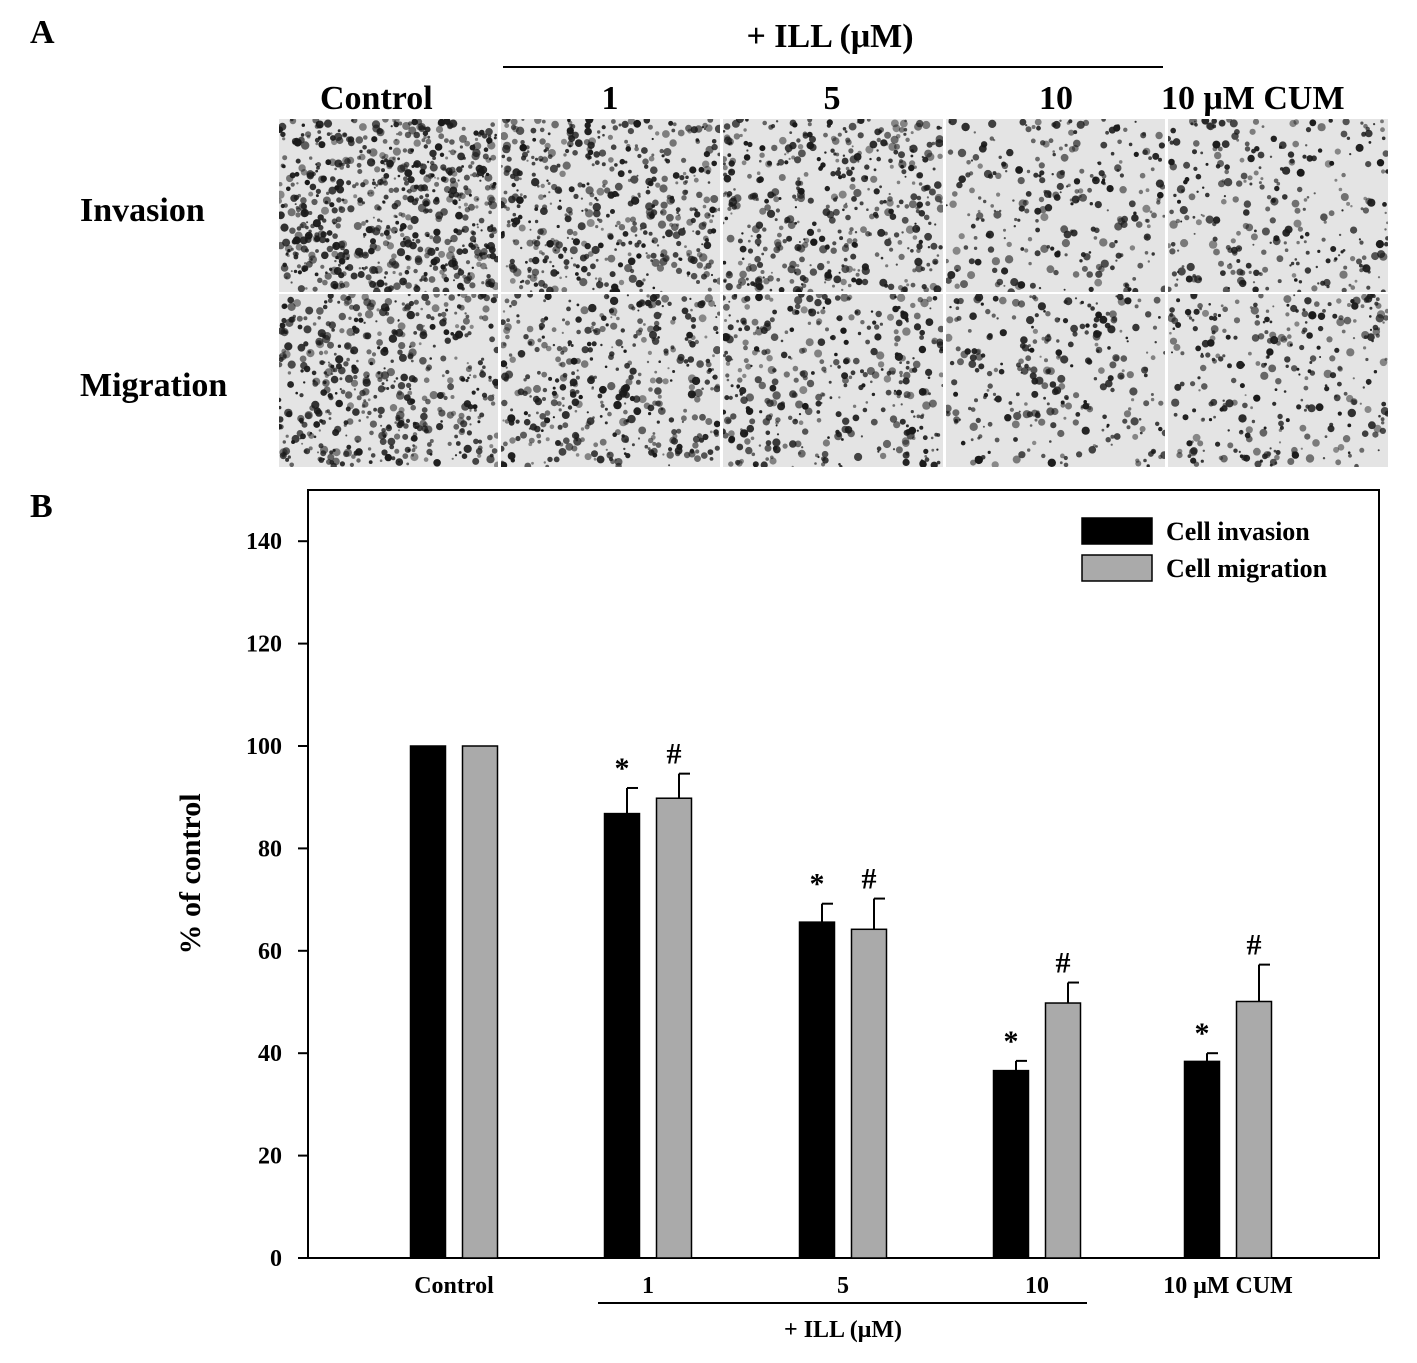 The image size is (1417, 1363). What do you see at coordinates (264, 542) in the screenshot?
I see `y-tick-label-140: 140` at bounding box center [264, 542].